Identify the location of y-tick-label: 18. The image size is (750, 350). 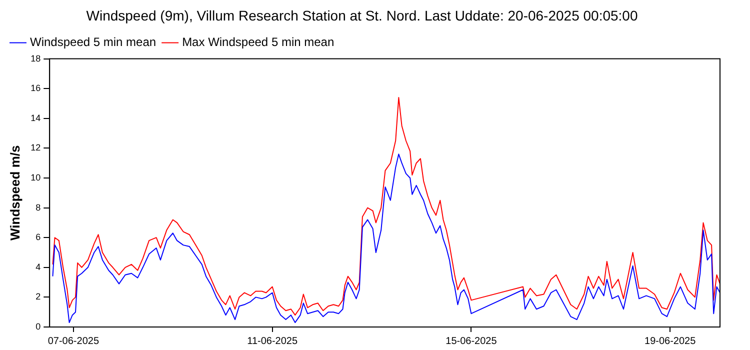
(35, 58).